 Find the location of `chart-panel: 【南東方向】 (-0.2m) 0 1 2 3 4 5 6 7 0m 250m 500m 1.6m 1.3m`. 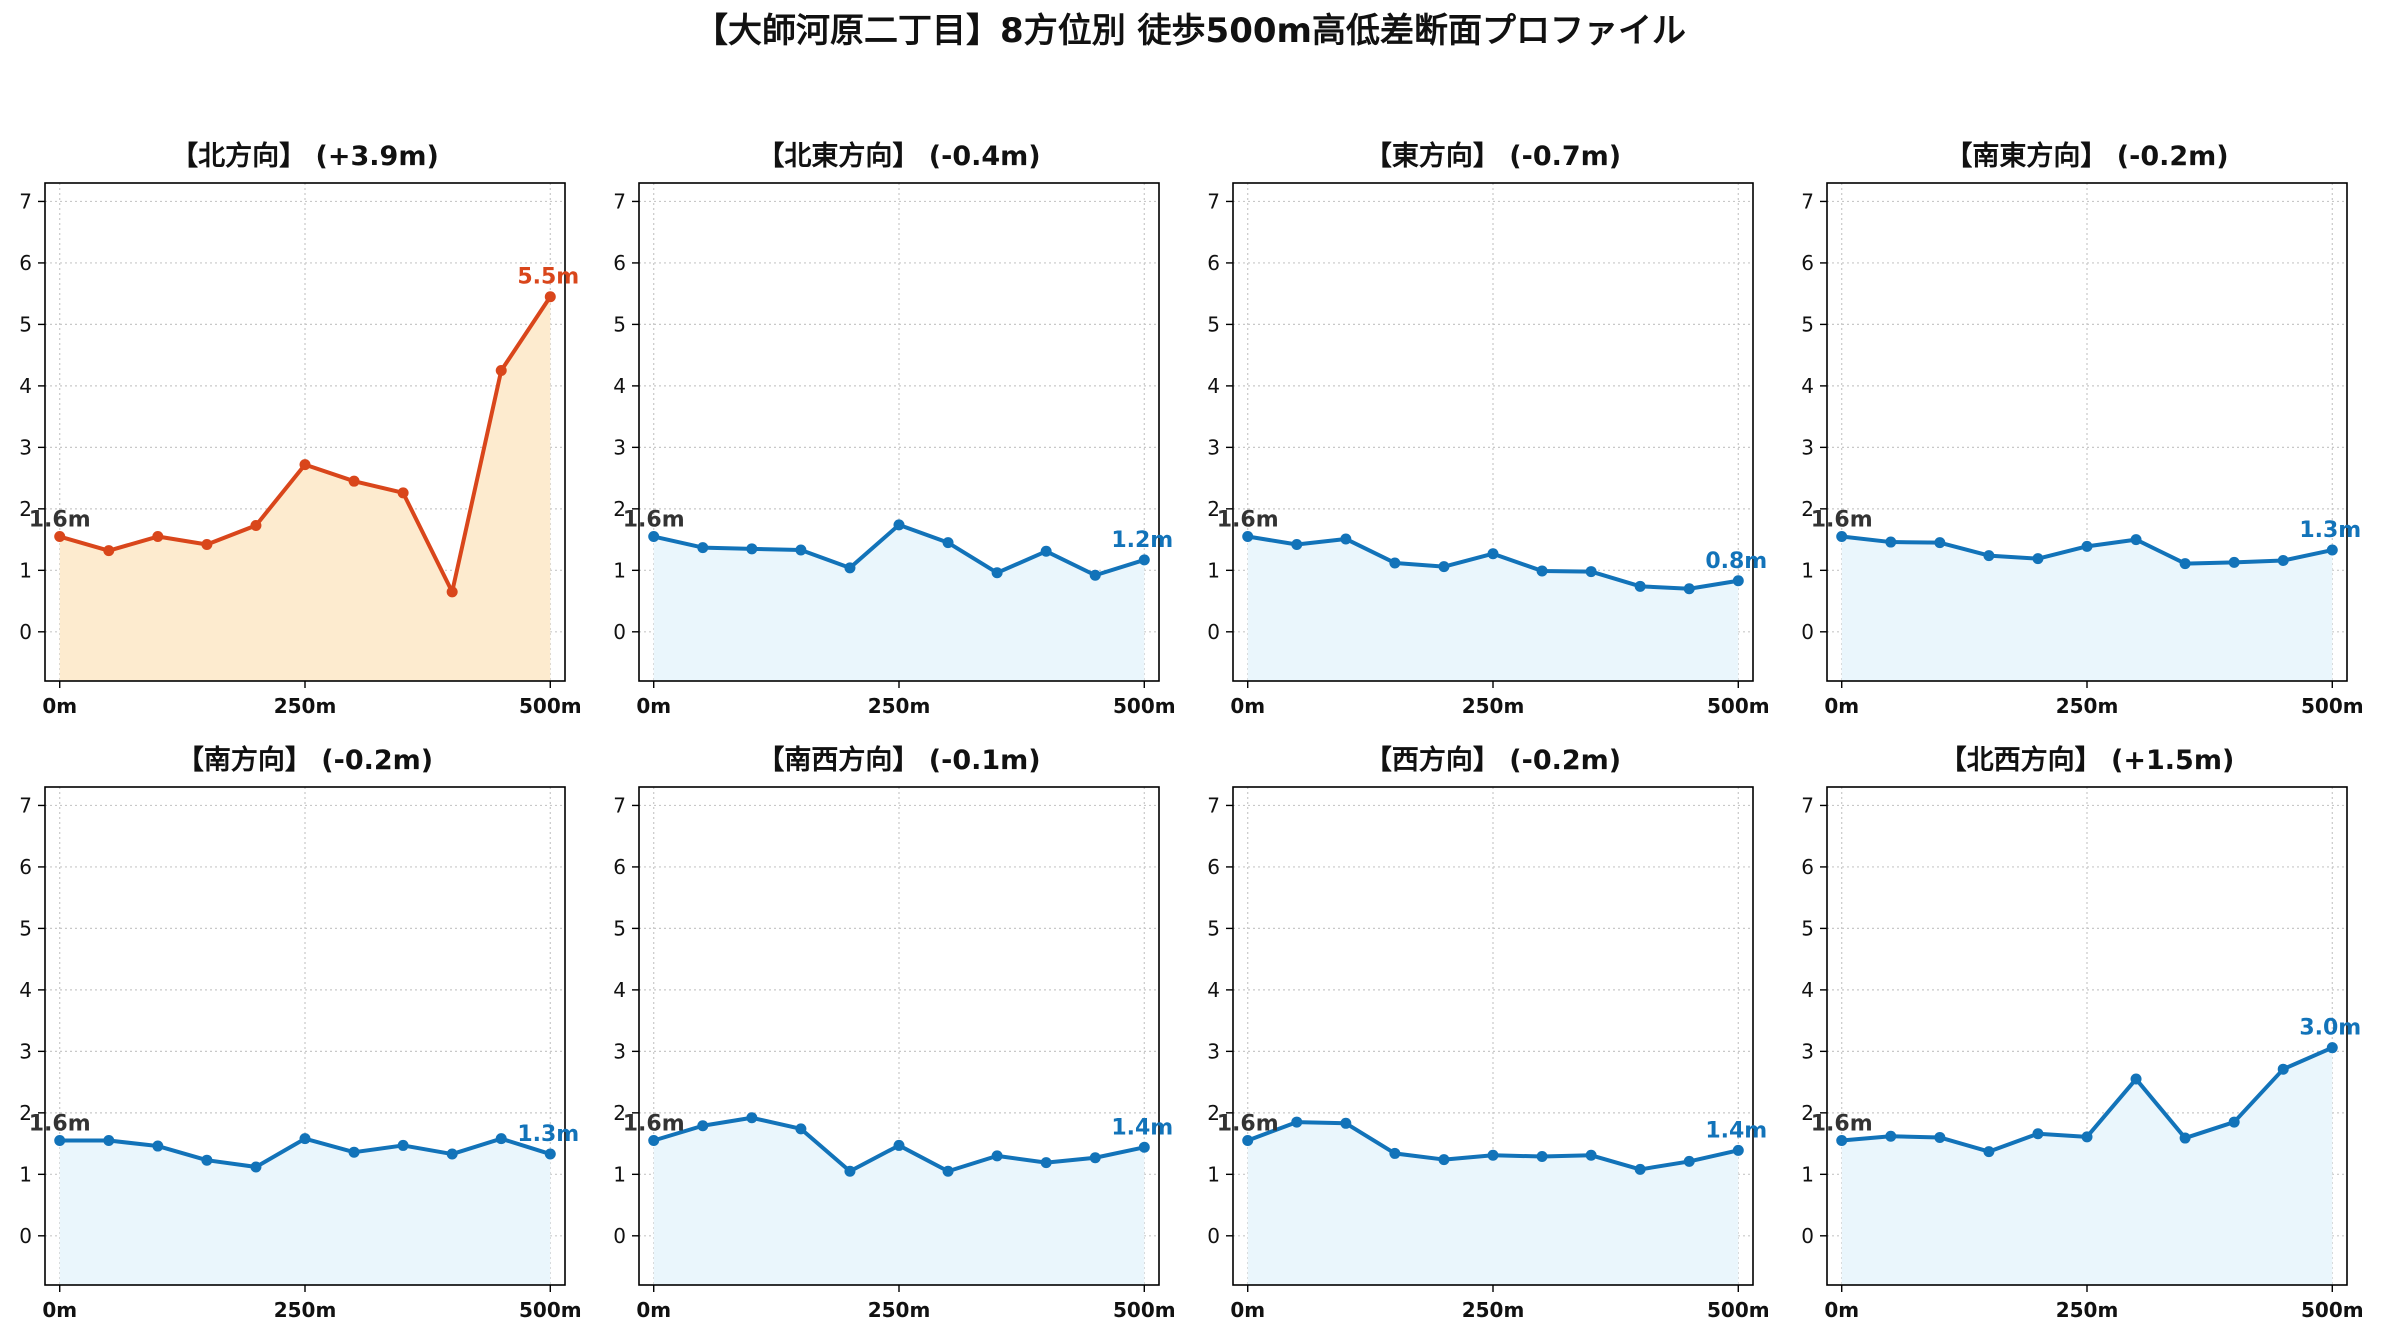

chart-panel: 【南東方向】 (-0.2m) 0 1 2 3 4 5 6 7 0m 250m 500m 1.6m 1.3m is located at coordinates (2082, 429).